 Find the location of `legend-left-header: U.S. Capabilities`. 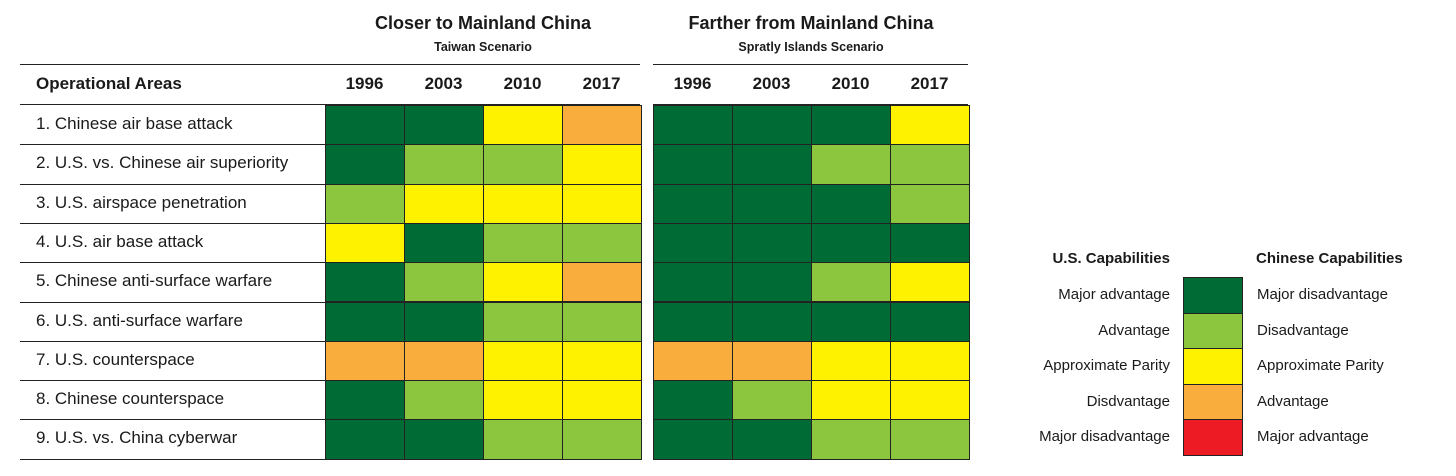

legend-left-header: U.S. Capabilities is located at coordinates (1111, 258).